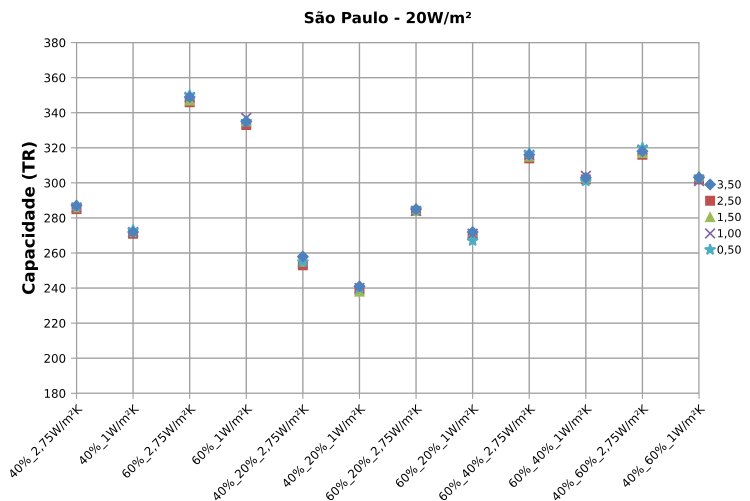 The image size is (750, 501). What do you see at coordinates (55, 148) in the screenshot?
I see `y-tick-label: 320` at bounding box center [55, 148].